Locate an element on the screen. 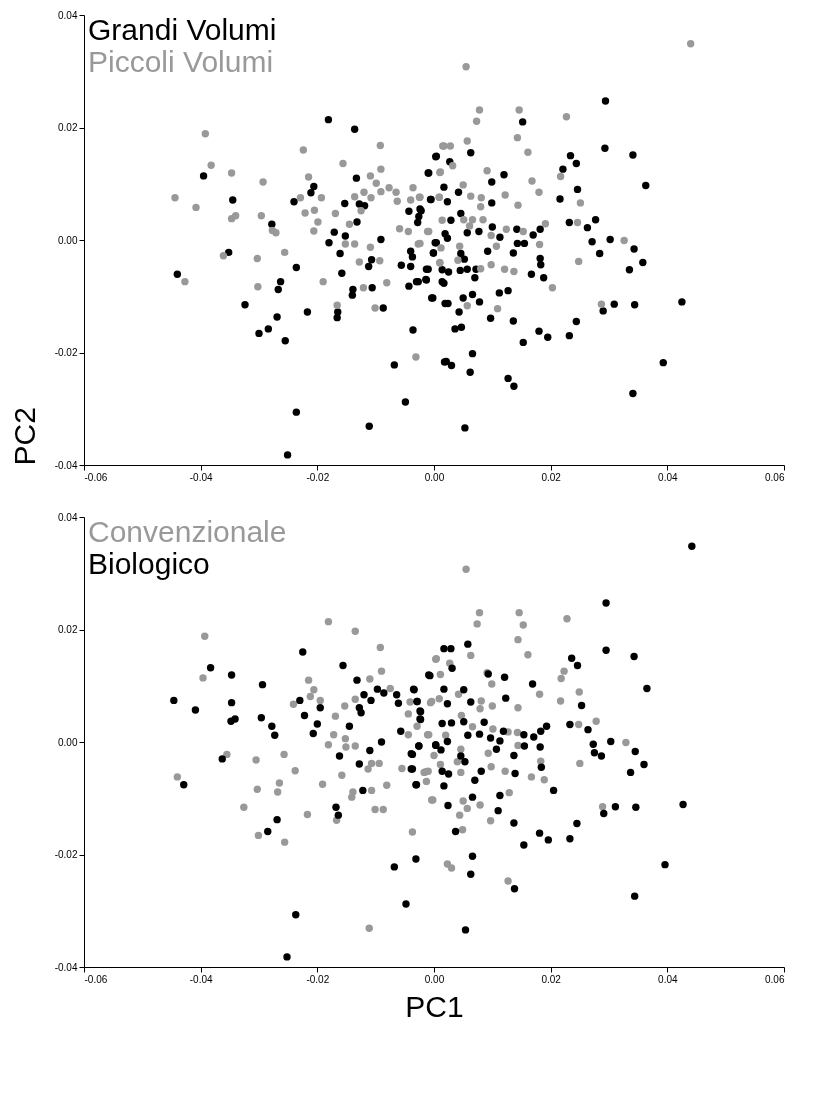 The image size is (832, 1111). text: Piccoli Volumi is located at coordinates (181, 61).